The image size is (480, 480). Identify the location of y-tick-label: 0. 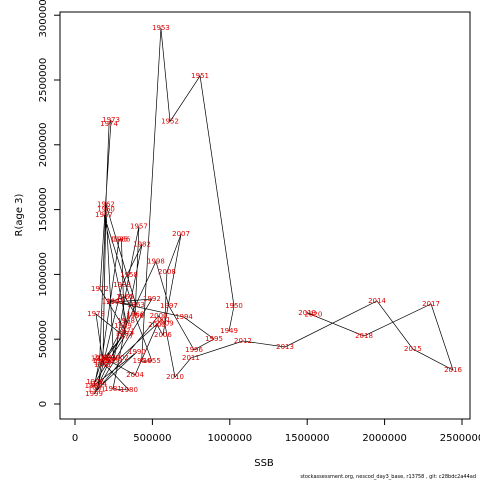
(43, 404).